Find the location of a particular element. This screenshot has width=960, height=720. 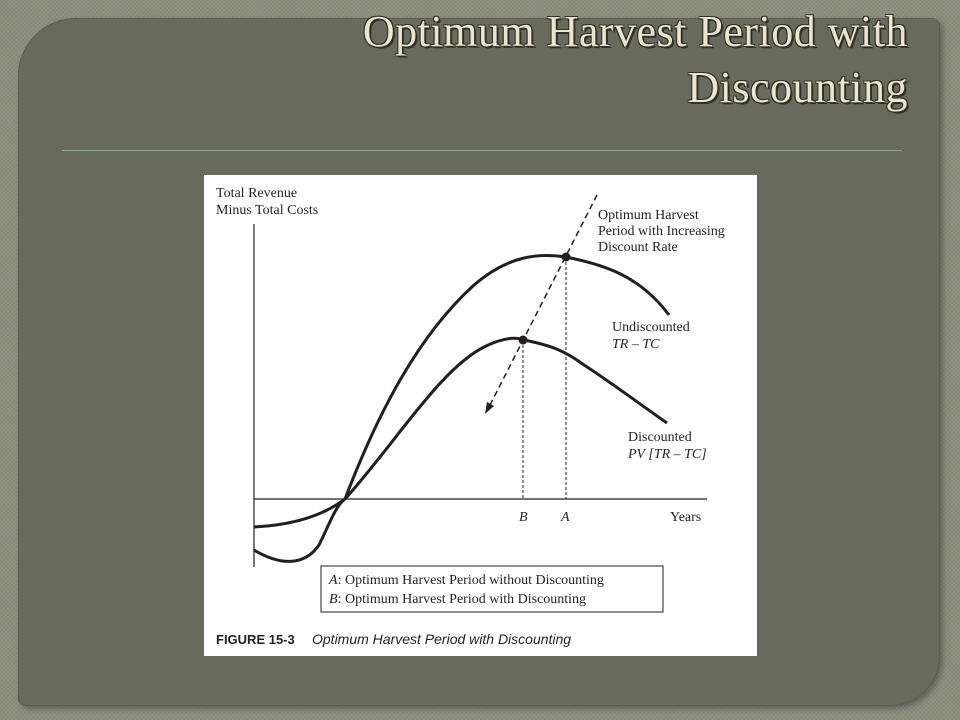

discounted-label-line1: Discounted is located at coordinates (660, 437).